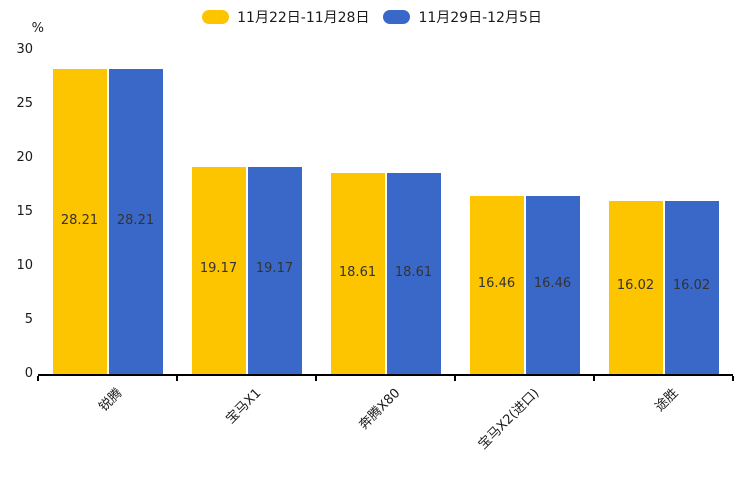 Image resolution: width=744 pixels, height=496 pixels. Describe the element at coordinates (385, 375) in the screenshot. I see `x-axis-line` at that location.